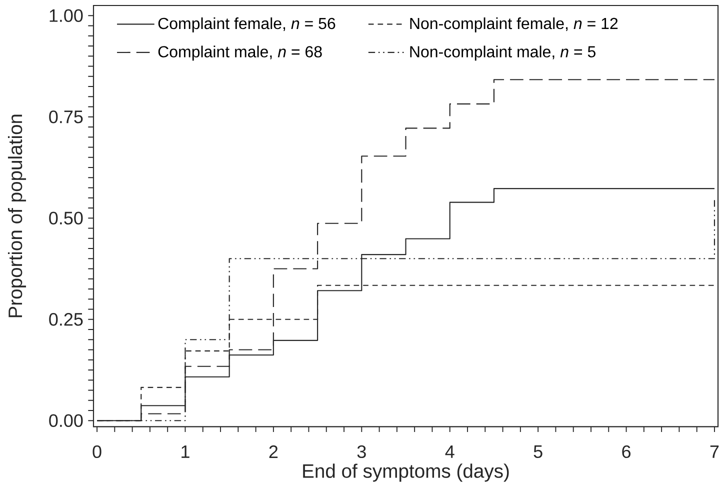 The height and width of the screenshot is (486, 724). What do you see at coordinates (714, 452) in the screenshot?
I see `x-tick-label: 7` at bounding box center [714, 452].